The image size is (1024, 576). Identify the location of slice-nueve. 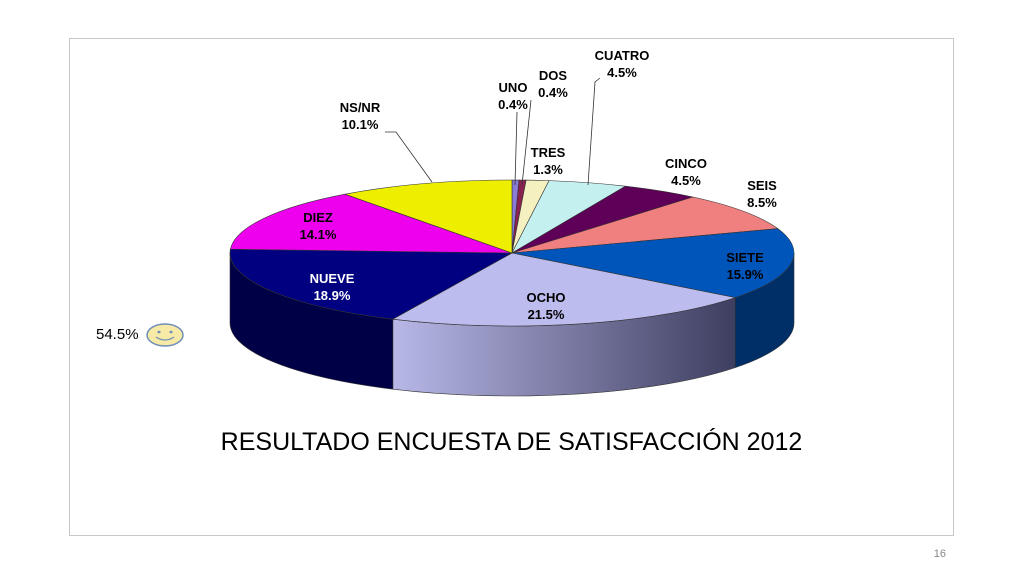
(371, 284).